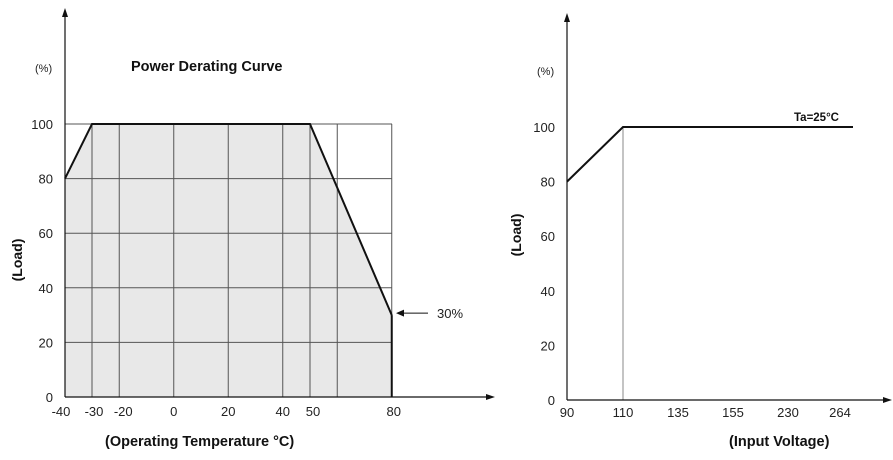  I want to click on x-axis-arrow, so click(490, 397).